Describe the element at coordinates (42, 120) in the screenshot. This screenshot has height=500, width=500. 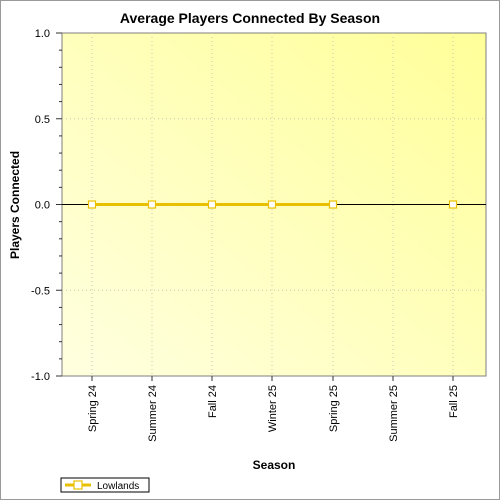
I see `y-tick-label: 0.5` at that location.